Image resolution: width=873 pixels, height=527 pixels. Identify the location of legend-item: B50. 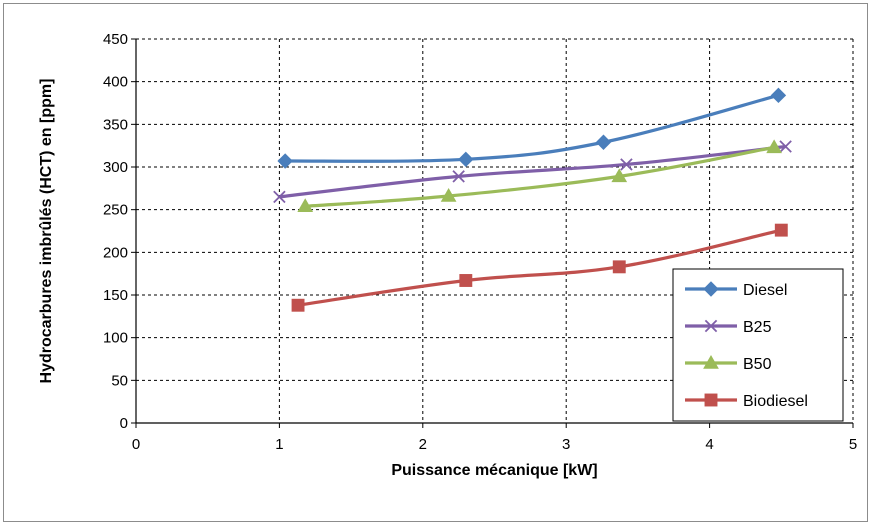
(728, 363).